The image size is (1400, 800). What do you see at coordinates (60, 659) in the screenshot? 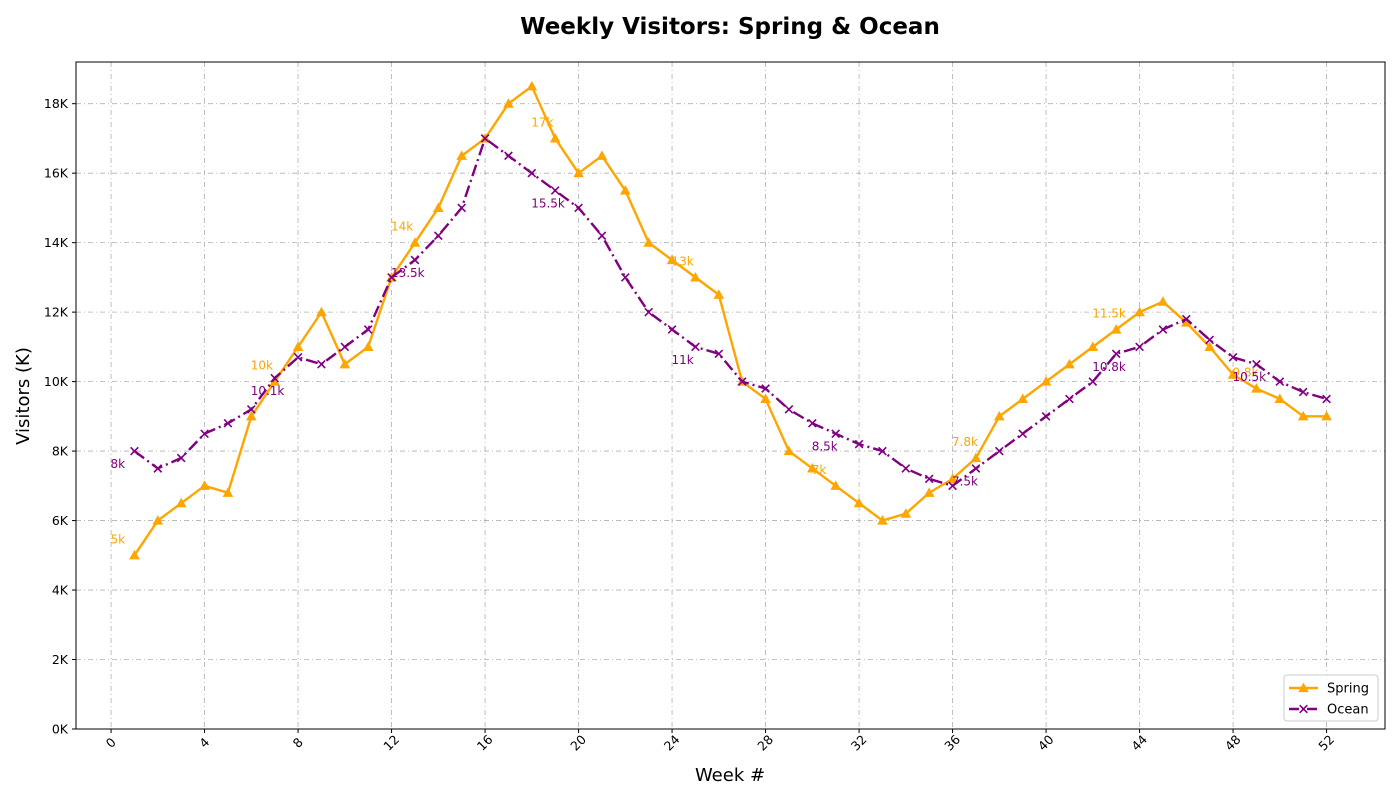
I see `y-tick-label: 2K` at bounding box center [60, 659].